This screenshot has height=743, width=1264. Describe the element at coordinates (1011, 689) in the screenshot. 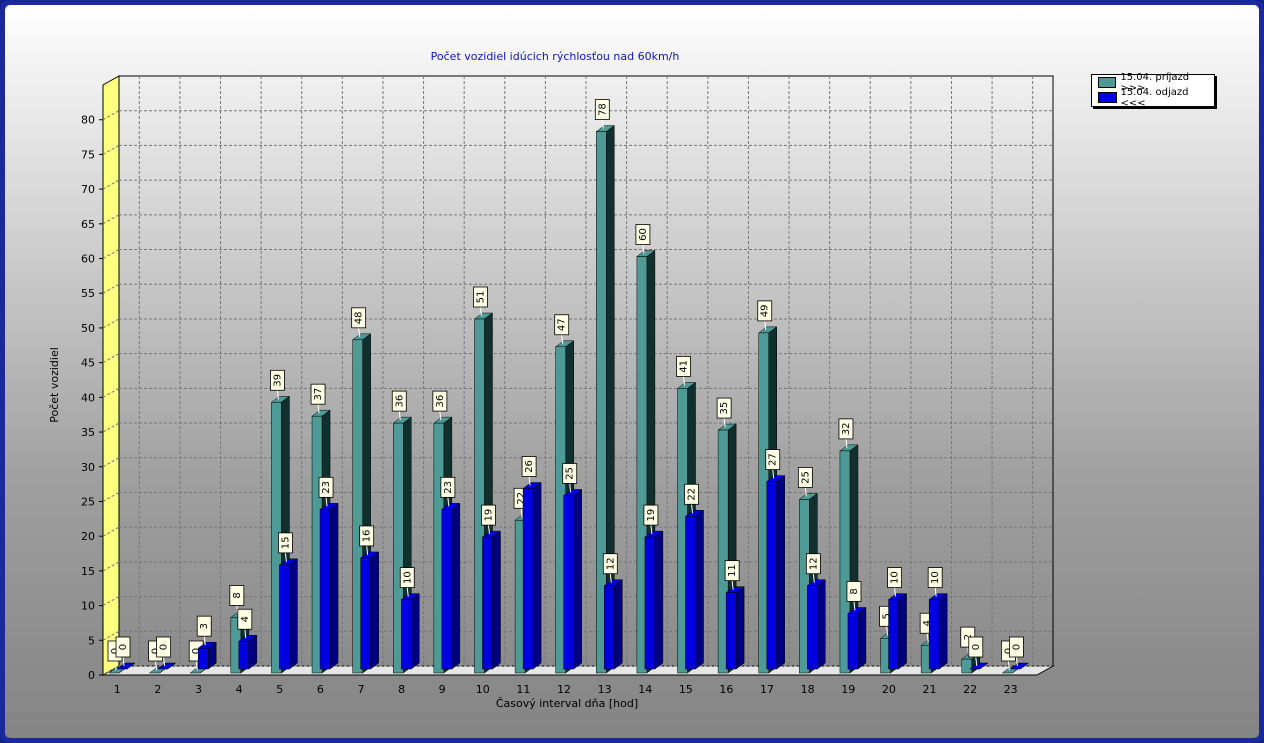

I see `x-tick-label: 23` at that location.